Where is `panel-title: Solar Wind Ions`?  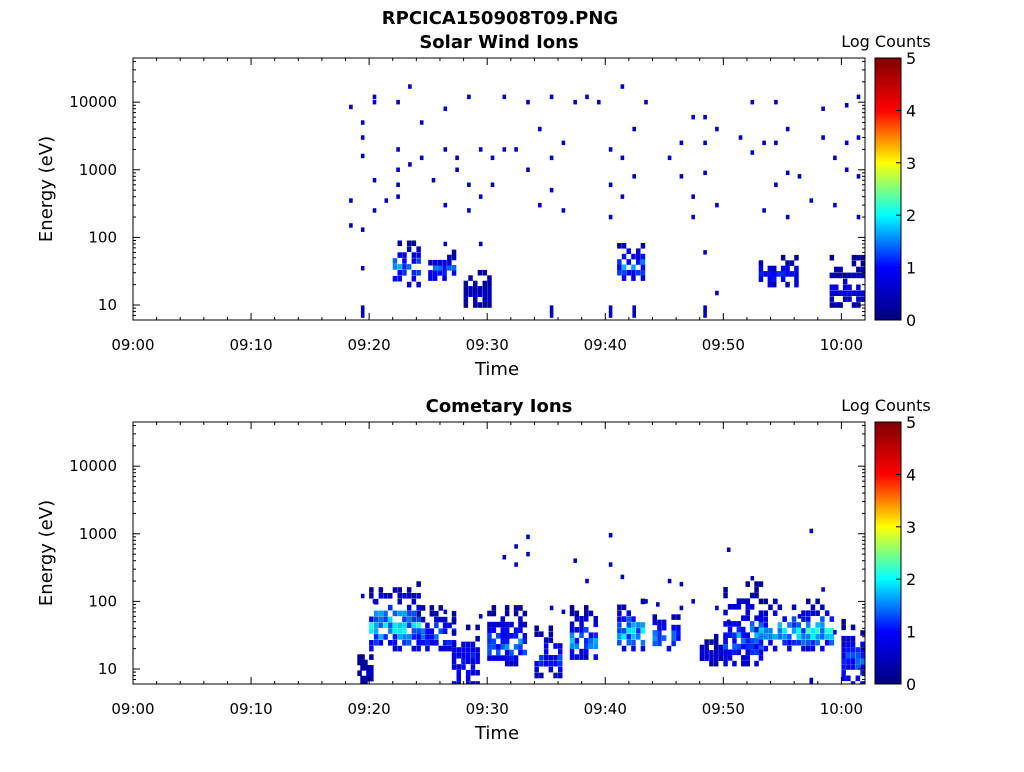 panel-title: Solar Wind Ions is located at coordinates (498, 42).